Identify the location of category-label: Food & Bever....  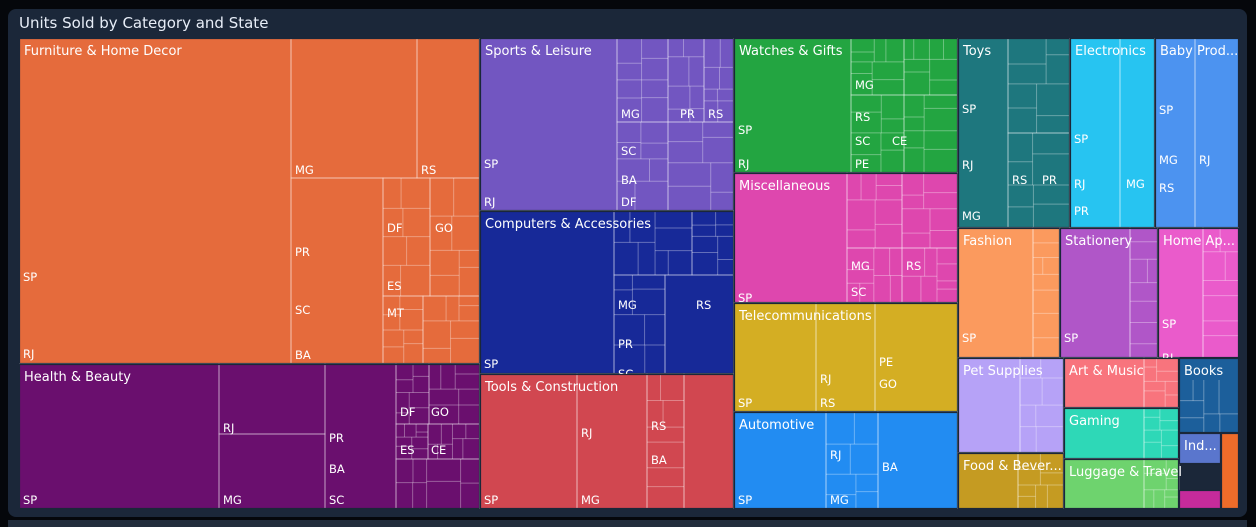
(1012, 466).